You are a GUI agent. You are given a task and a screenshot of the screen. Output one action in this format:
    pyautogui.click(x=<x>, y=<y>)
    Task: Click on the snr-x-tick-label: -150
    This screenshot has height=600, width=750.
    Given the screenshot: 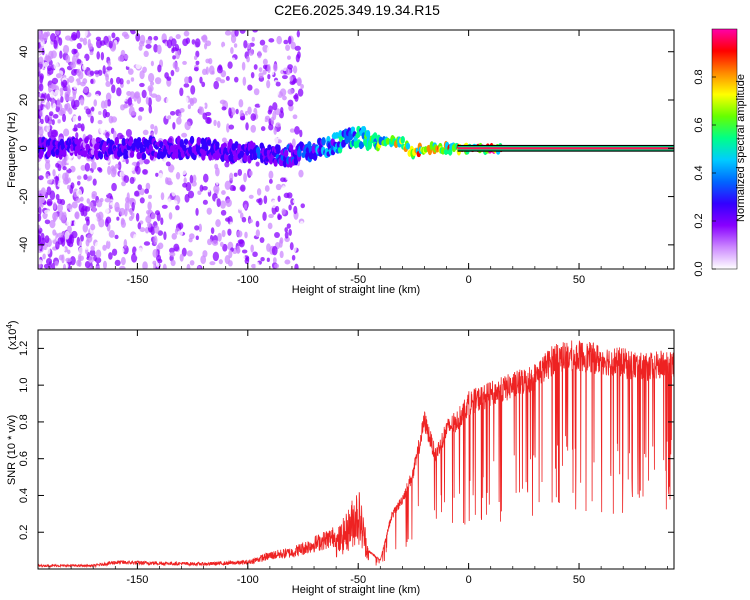 What is the action you would take?
    pyautogui.click(x=137, y=580)
    